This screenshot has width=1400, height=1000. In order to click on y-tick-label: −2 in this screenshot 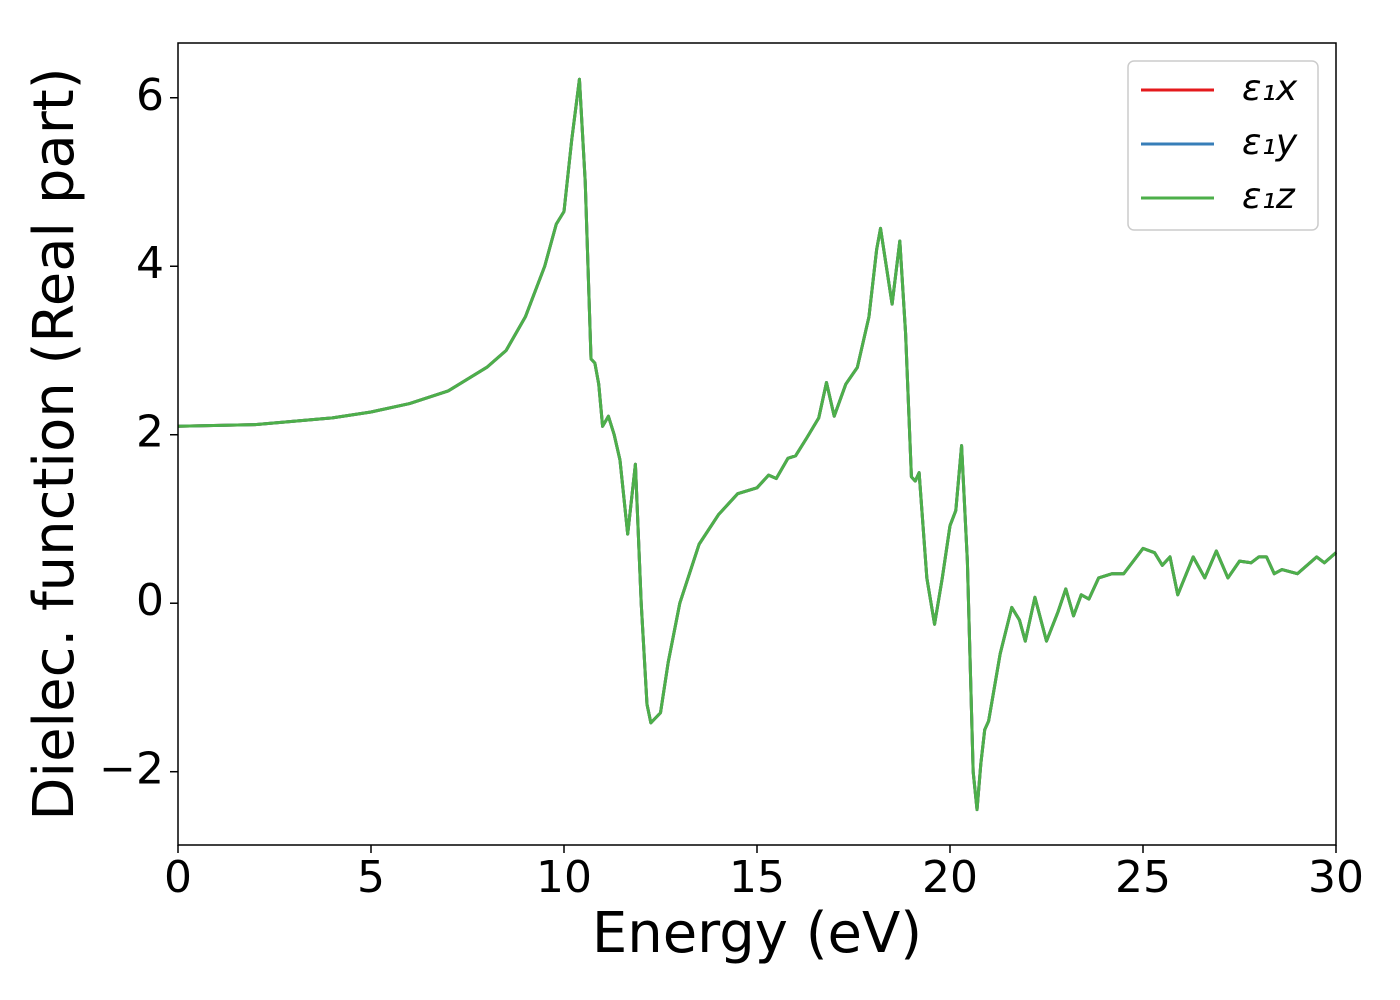, I will do `click(131, 769)`.